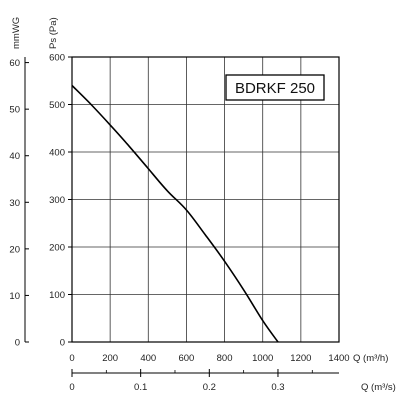  What do you see at coordinates (14, 110) in the screenshot?
I see `y-secondary-tick-label: 50` at bounding box center [14, 110].